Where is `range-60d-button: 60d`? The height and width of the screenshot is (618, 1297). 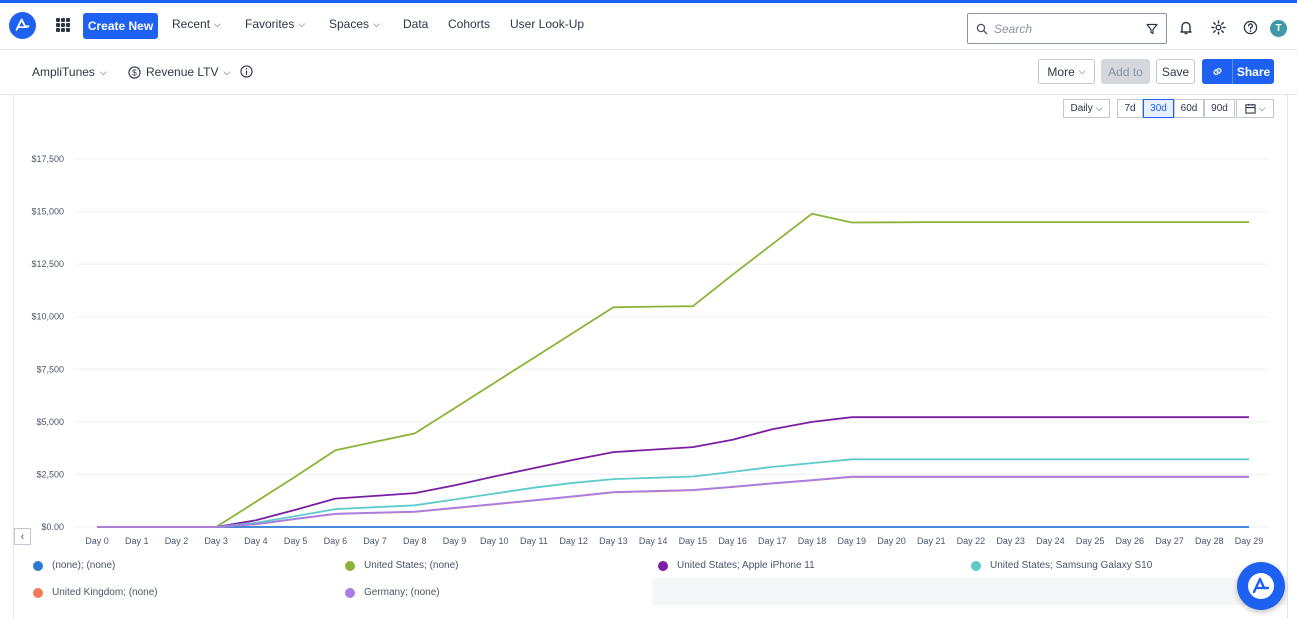 range-60d-button: 60d is located at coordinates (1189, 108).